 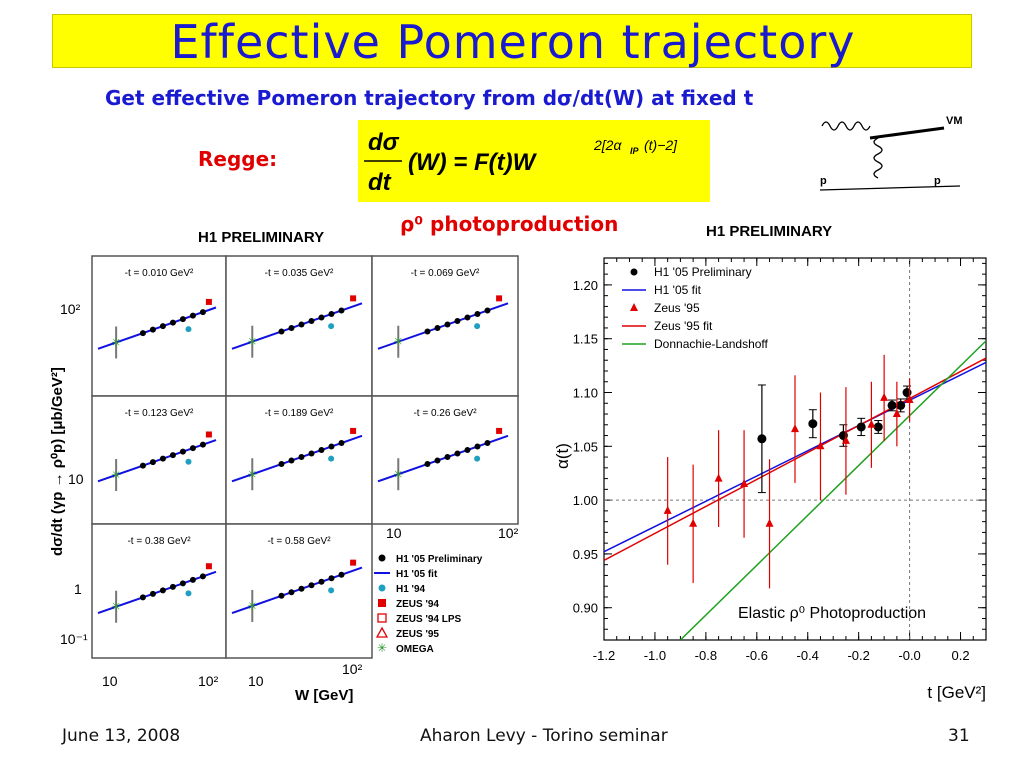 I want to click on legend-label: ZEUS '94 LPS, so click(x=429, y=619).